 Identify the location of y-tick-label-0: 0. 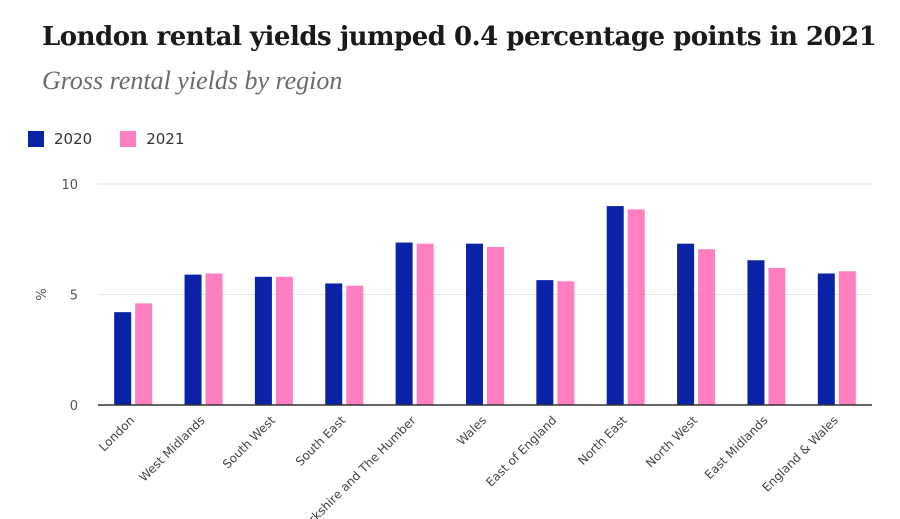
(74, 406).